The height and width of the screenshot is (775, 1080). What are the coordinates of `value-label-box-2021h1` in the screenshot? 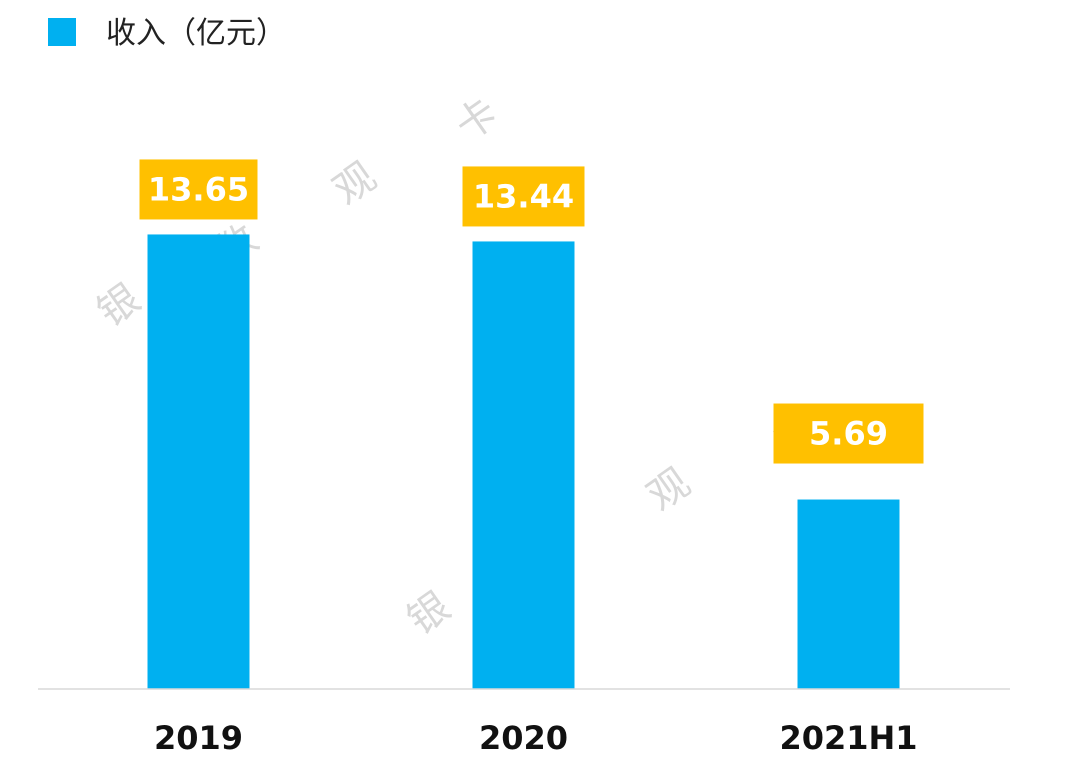 It's located at (848, 433).